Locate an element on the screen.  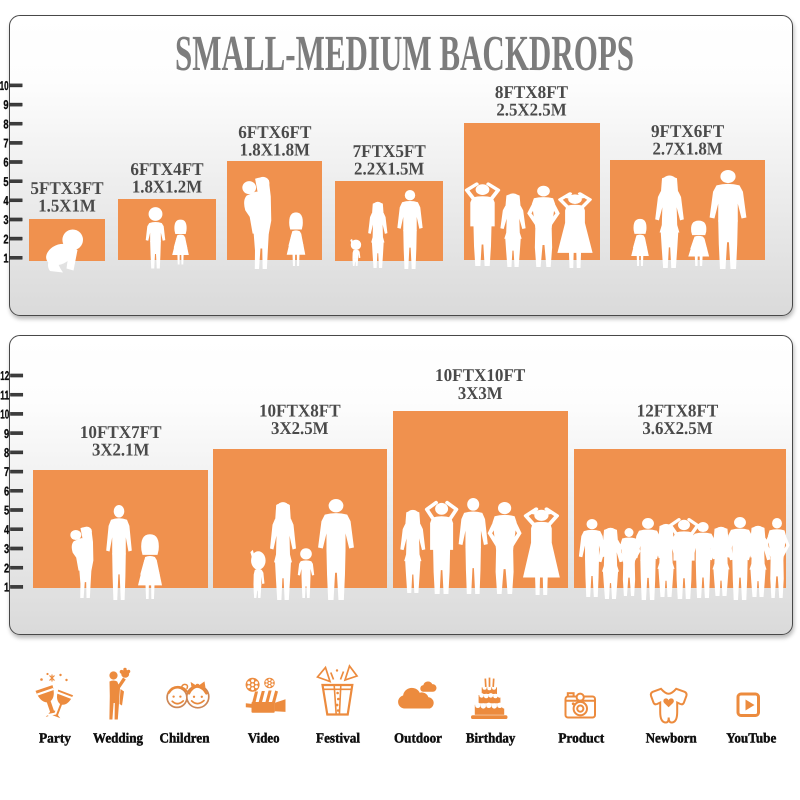
svg-text: 3 is located at coordinates (5, 219).